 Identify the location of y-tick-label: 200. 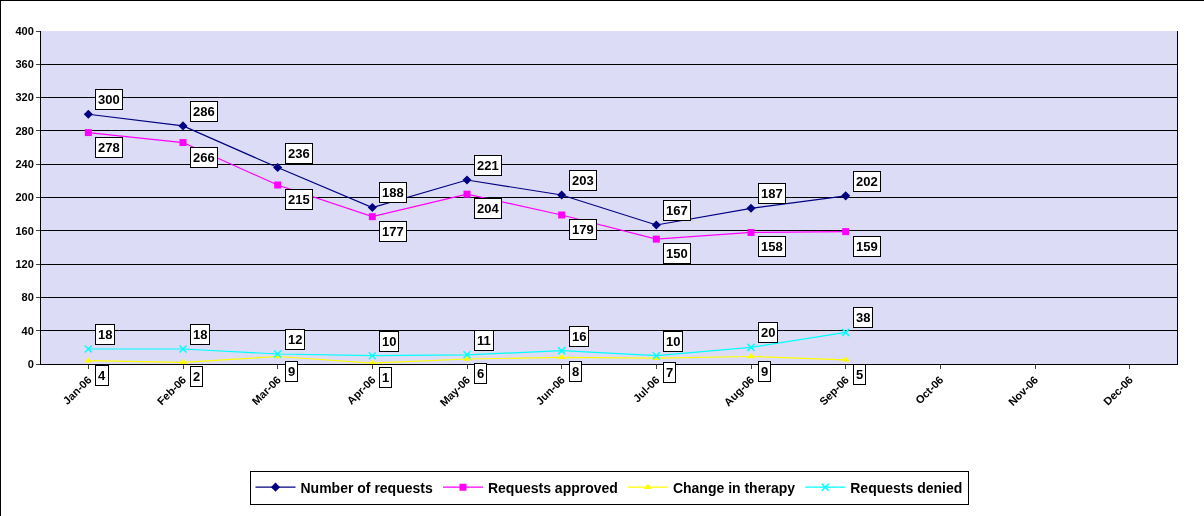
(24, 197).